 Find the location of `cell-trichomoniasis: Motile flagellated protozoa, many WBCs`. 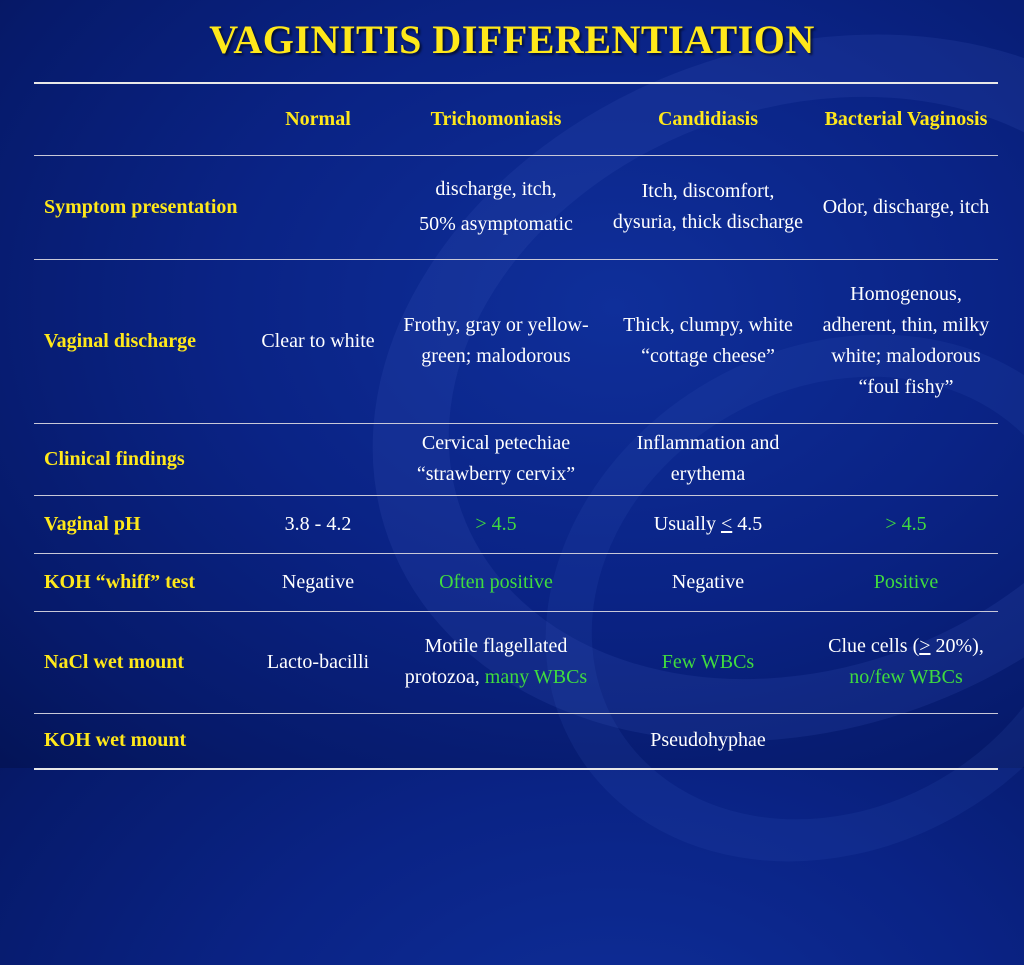

cell-trichomoniasis: Motile flagellated protozoa, many WBCs is located at coordinates (496, 662).